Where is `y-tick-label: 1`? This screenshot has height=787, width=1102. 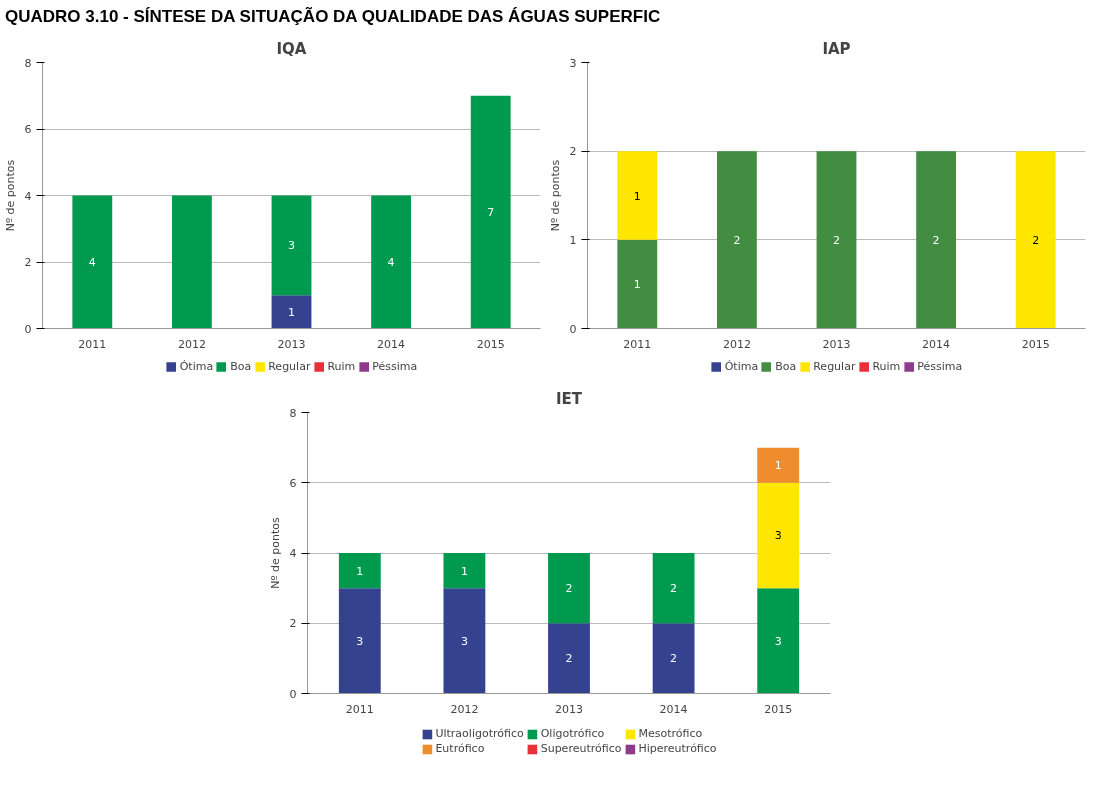
y-tick-label: 1 is located at coordinates (573, 240).